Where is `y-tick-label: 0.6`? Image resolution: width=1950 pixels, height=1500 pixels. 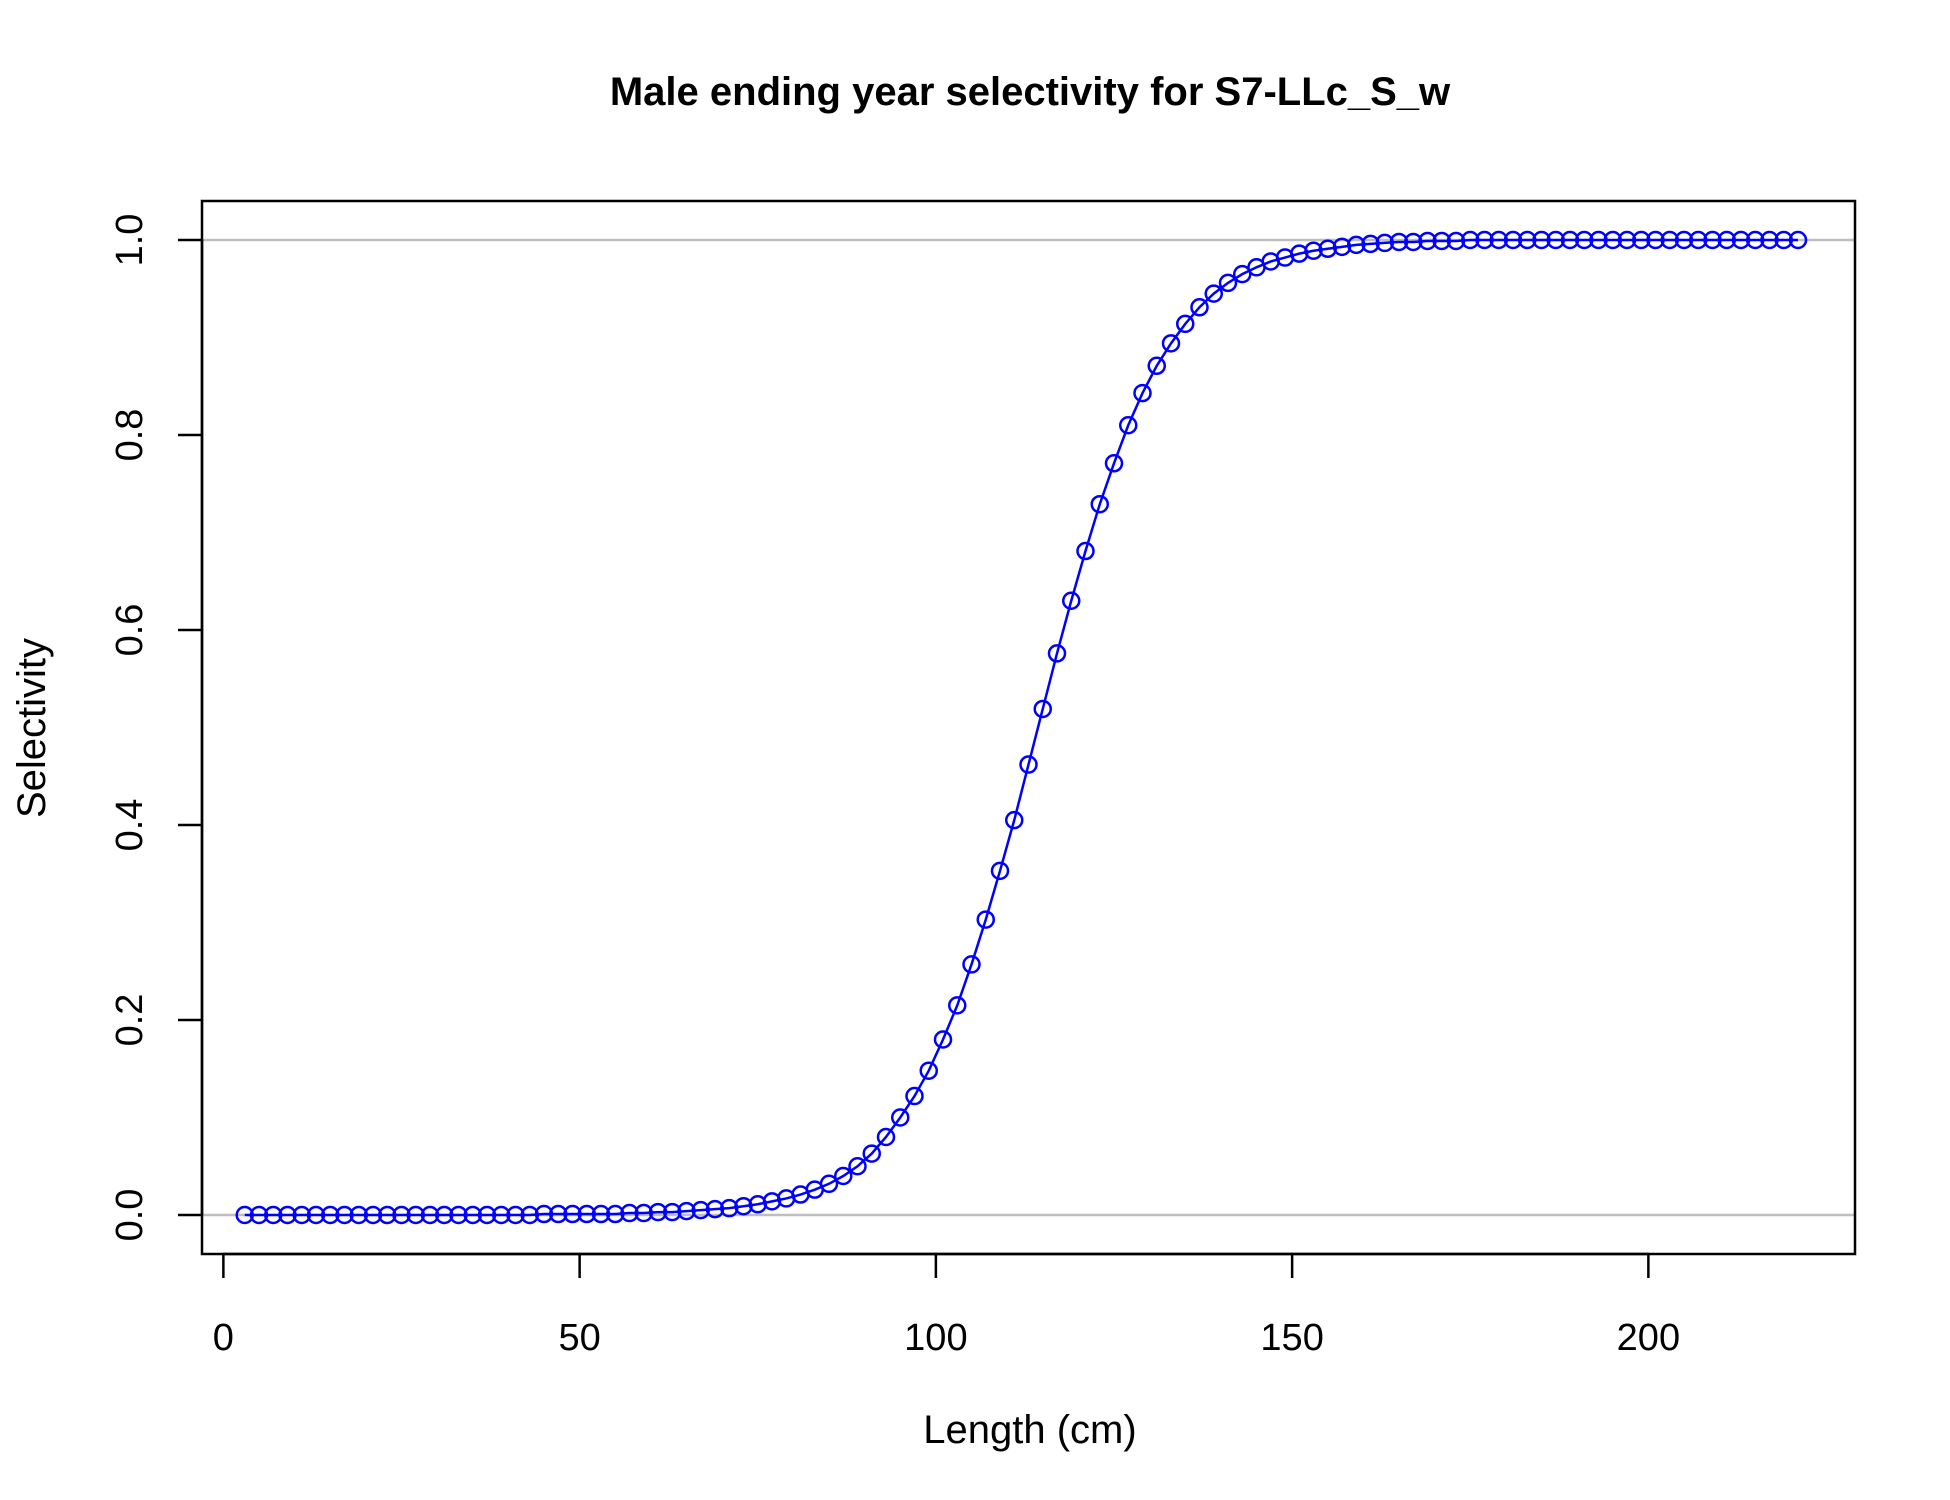
y-tick-label: 0.6 is located at coordinates (130, 630).